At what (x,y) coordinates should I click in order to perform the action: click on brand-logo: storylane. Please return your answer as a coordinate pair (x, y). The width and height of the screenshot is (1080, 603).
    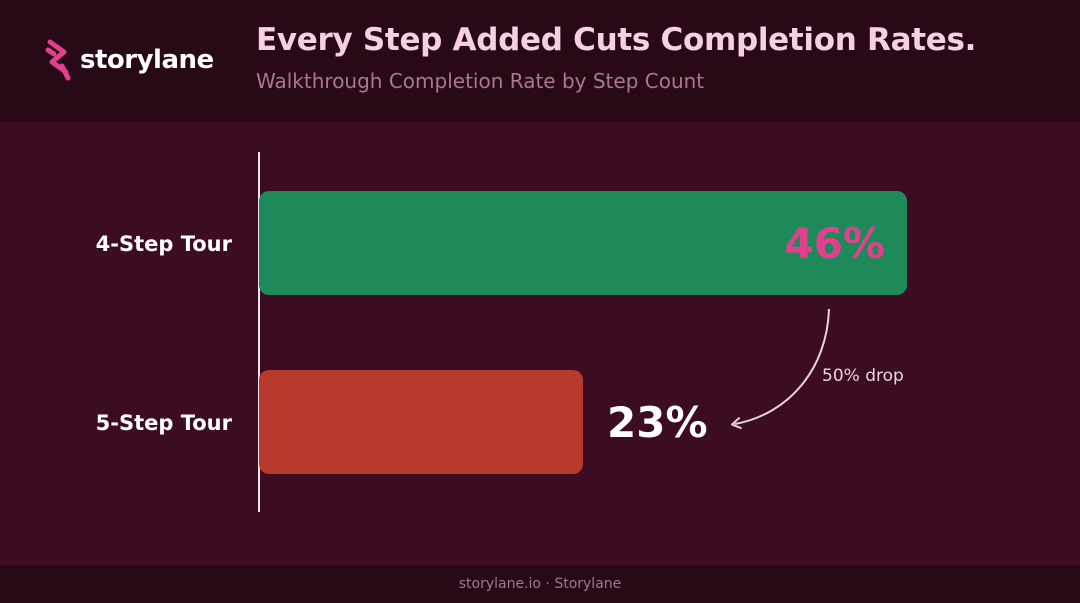
    Looking at the image, I should click on (129, 60).